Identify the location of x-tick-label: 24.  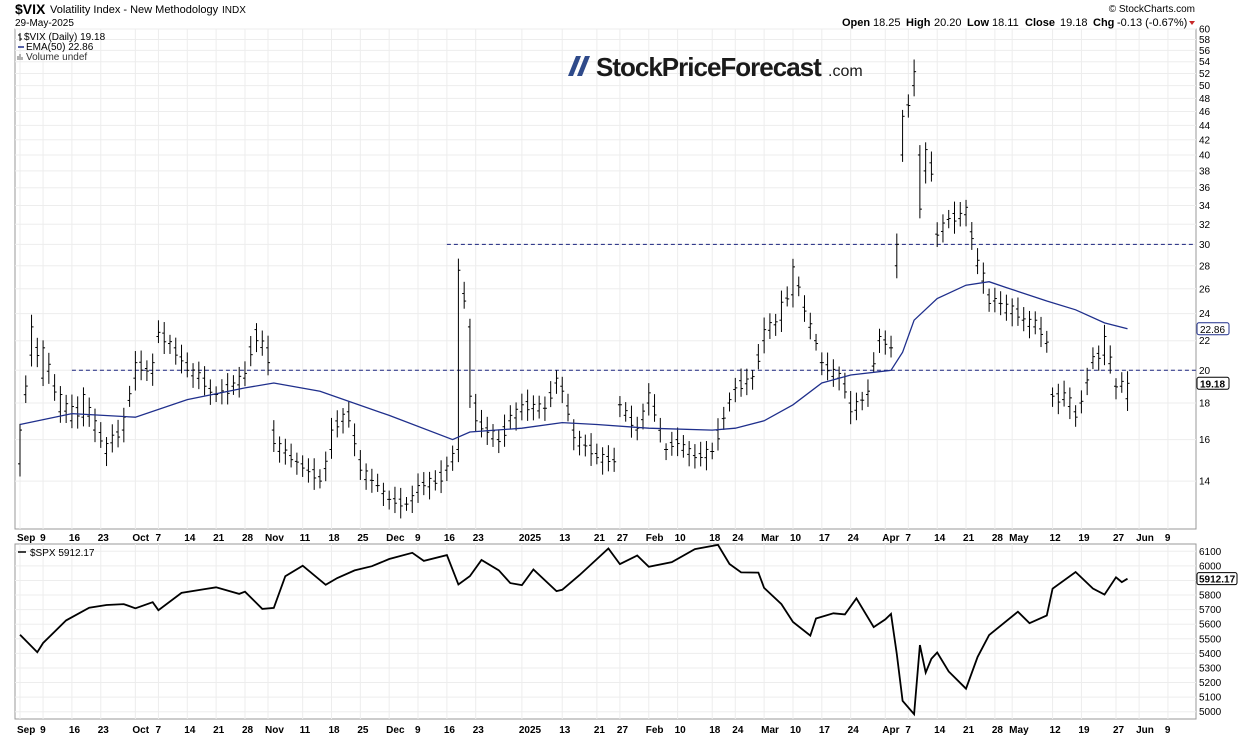
(854, 730).